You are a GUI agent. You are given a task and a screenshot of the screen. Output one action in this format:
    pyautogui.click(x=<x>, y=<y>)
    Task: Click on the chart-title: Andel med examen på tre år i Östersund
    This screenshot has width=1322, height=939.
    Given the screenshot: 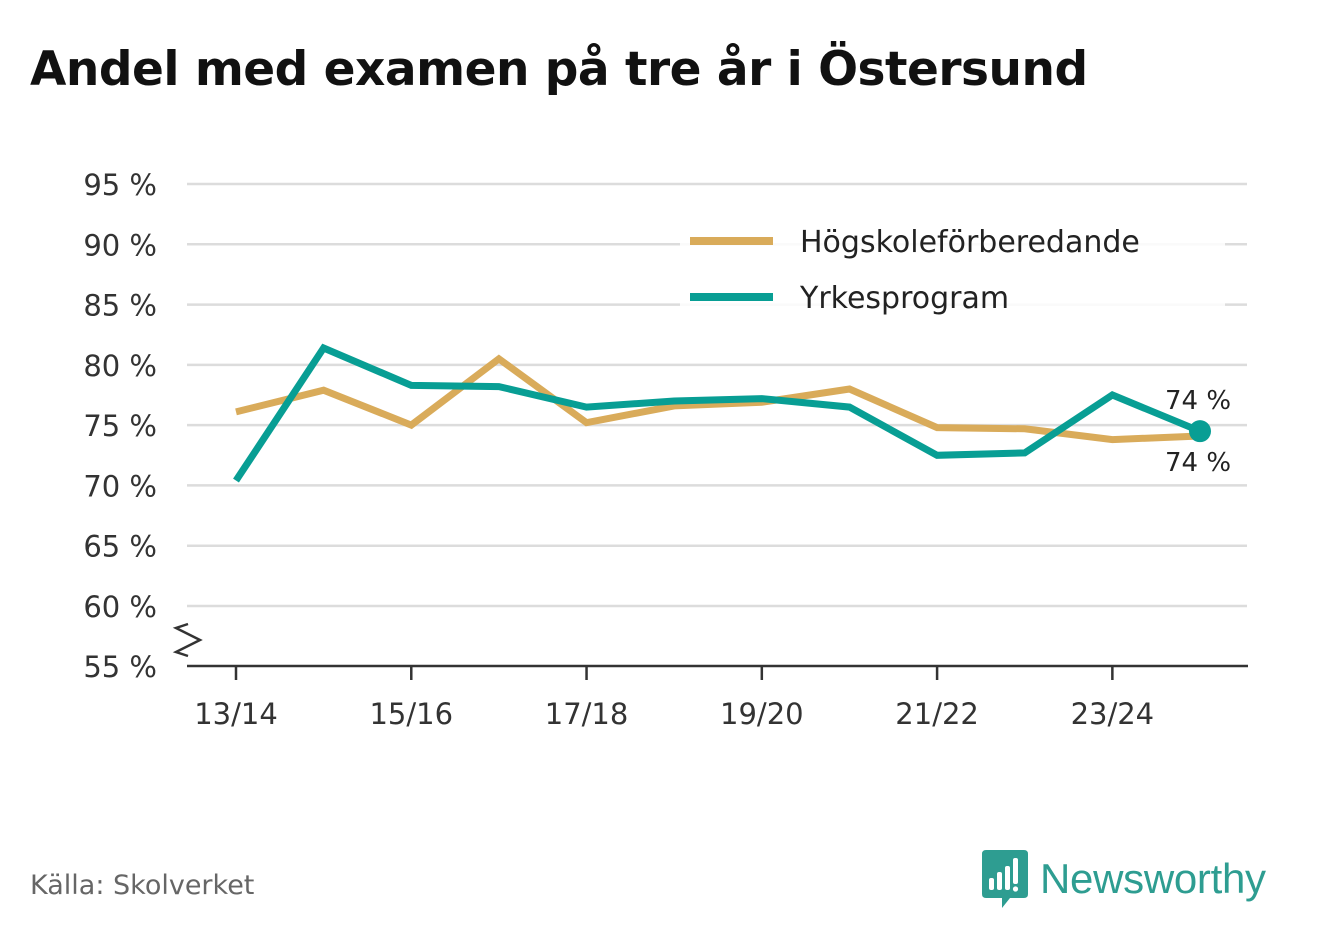 What is the action you would take?
    pyautogui.click(x=559, y=69)
    